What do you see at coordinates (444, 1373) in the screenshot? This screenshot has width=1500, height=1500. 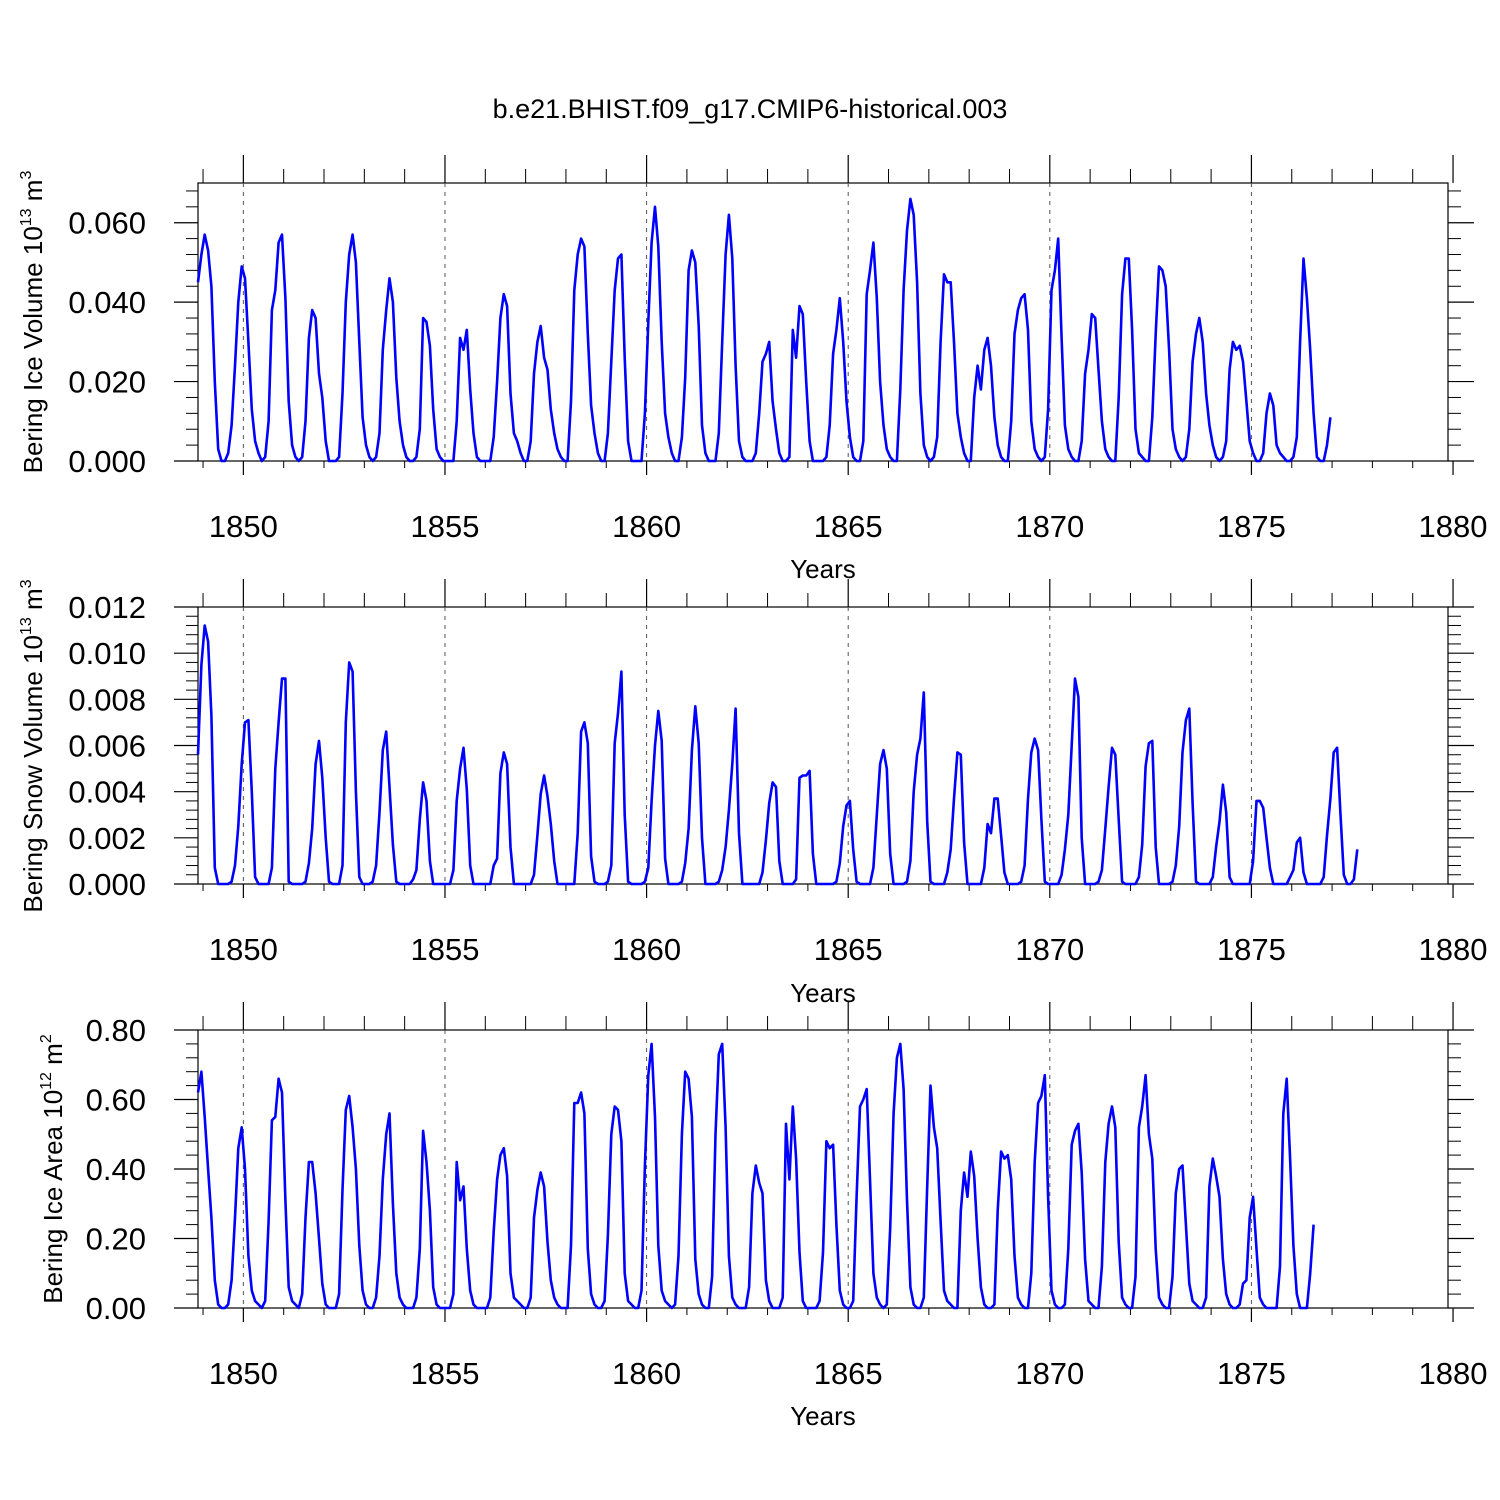 I see `ice-area-xtick-label-1855: 1855` at bounding box center [444, 1373].